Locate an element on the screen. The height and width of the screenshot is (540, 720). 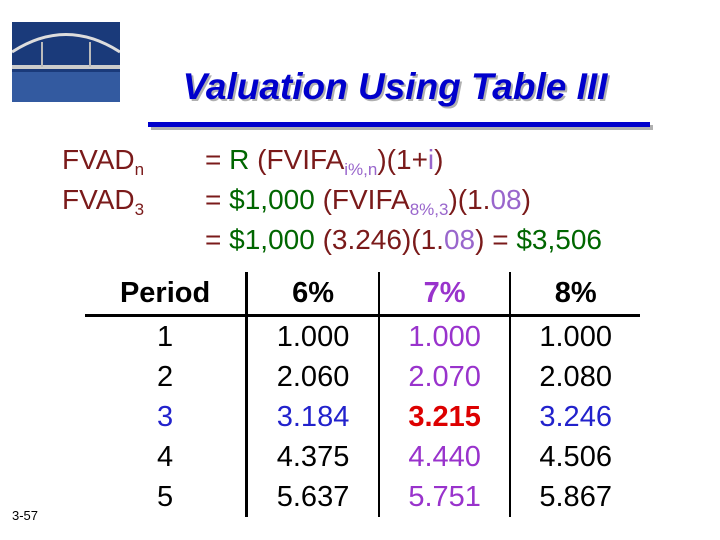
formula-part: n is located at coordinates (139, 169).